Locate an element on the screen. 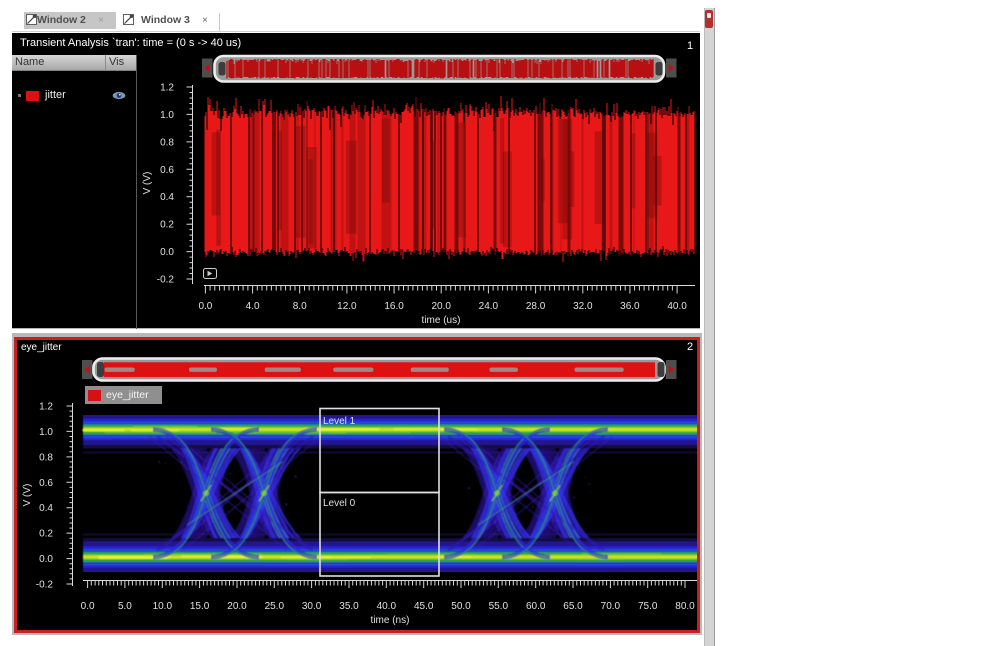  svg-text: 8.0 is located at coordinates (300, 306).